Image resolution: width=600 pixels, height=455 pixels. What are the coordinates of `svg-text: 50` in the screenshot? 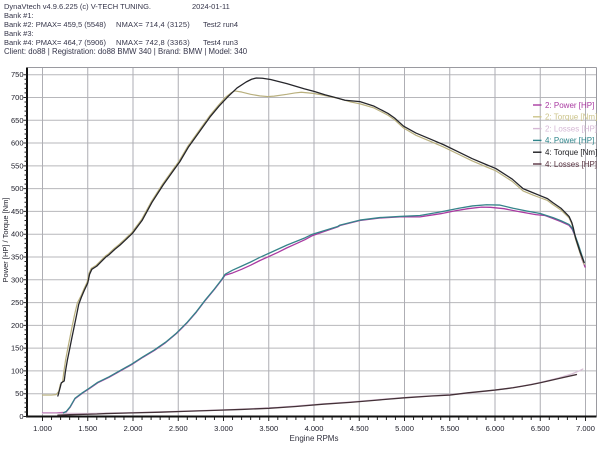 It's located at (19, 393).